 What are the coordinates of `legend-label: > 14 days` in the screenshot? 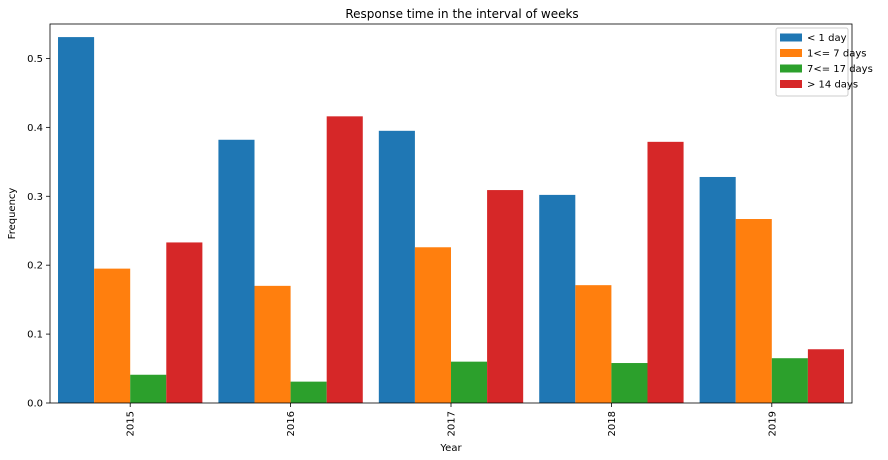 It's located at (832, 85).